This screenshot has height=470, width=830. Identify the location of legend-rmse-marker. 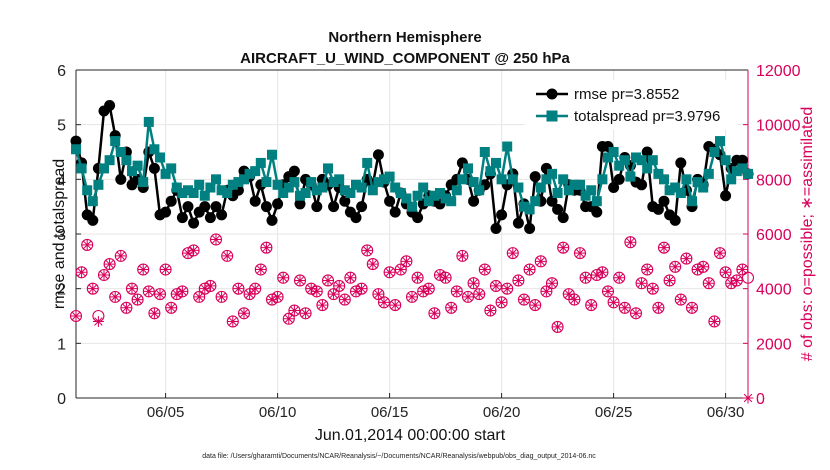
(552, 94).